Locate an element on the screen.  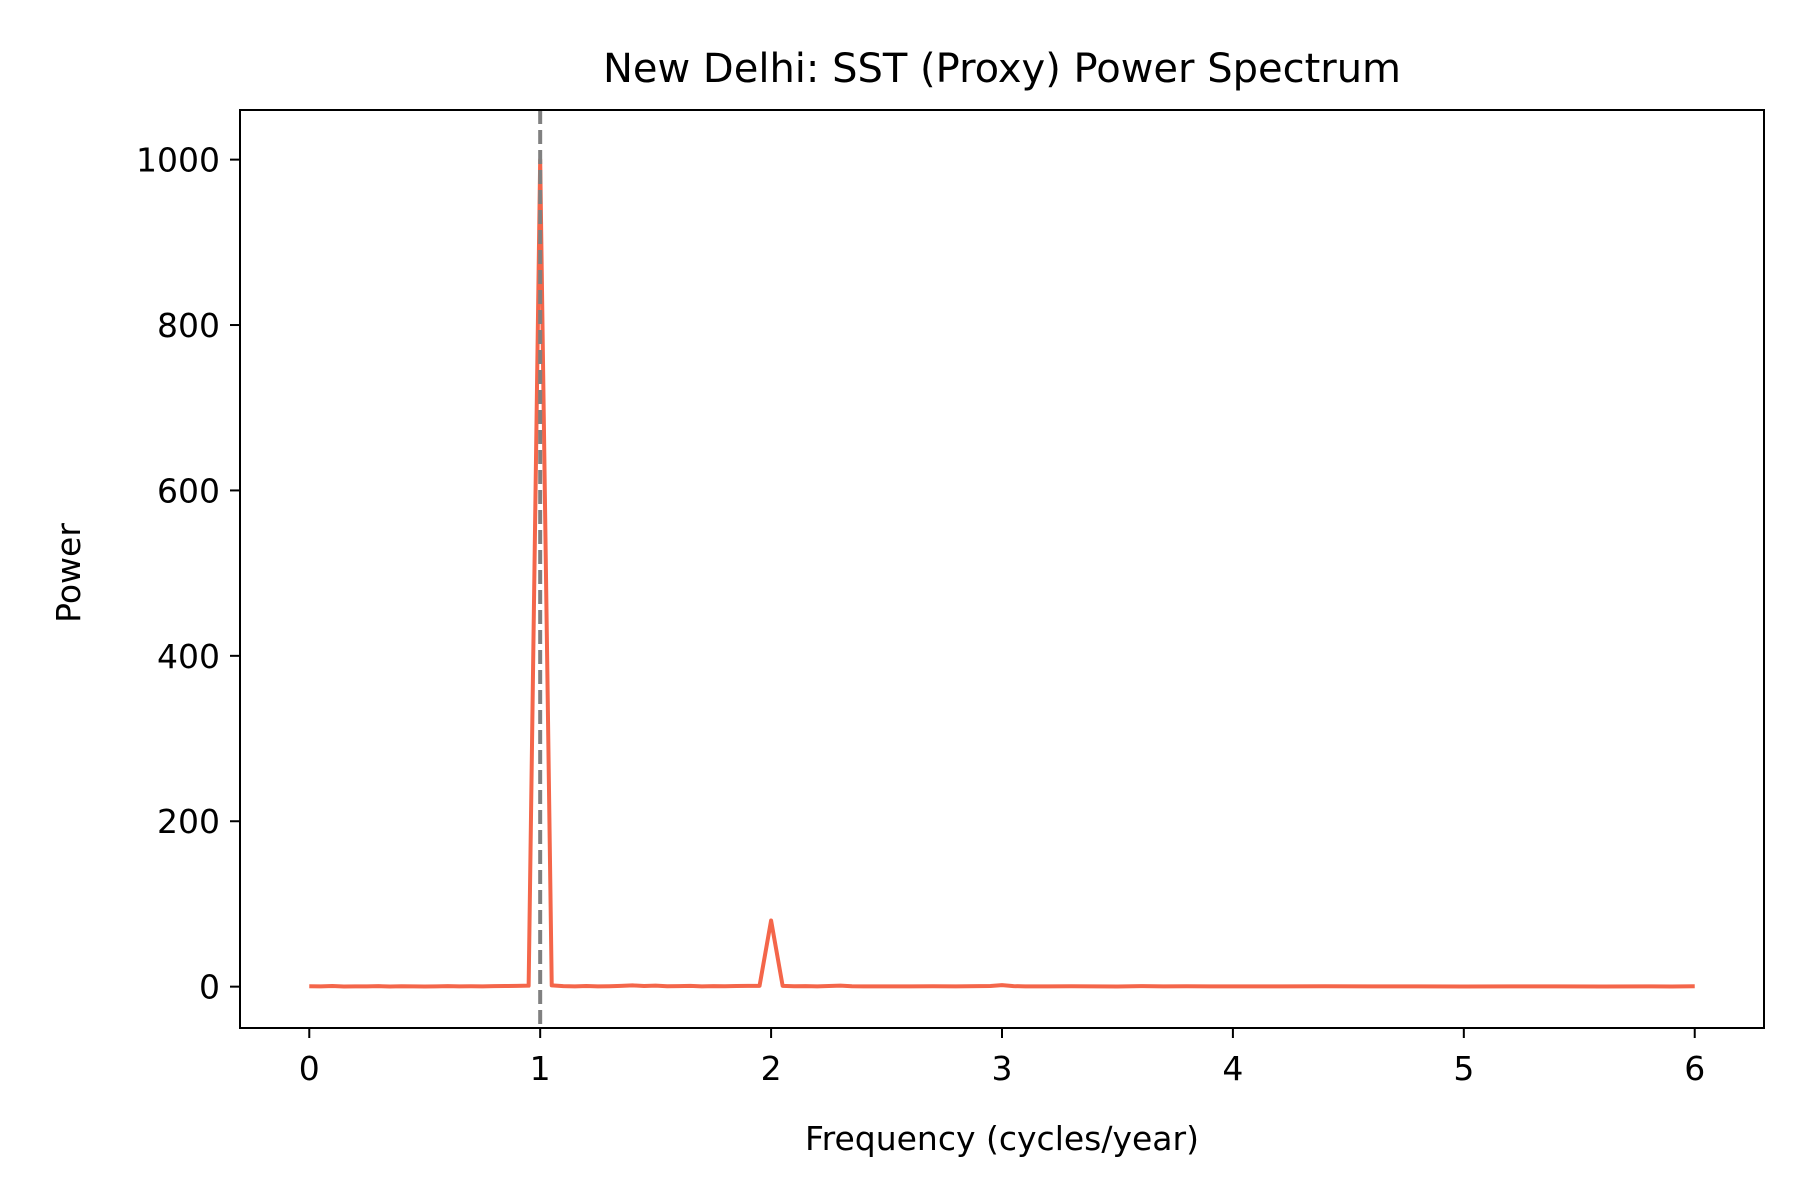
y-tick-label: 600 is located at coordinates (188, 490).